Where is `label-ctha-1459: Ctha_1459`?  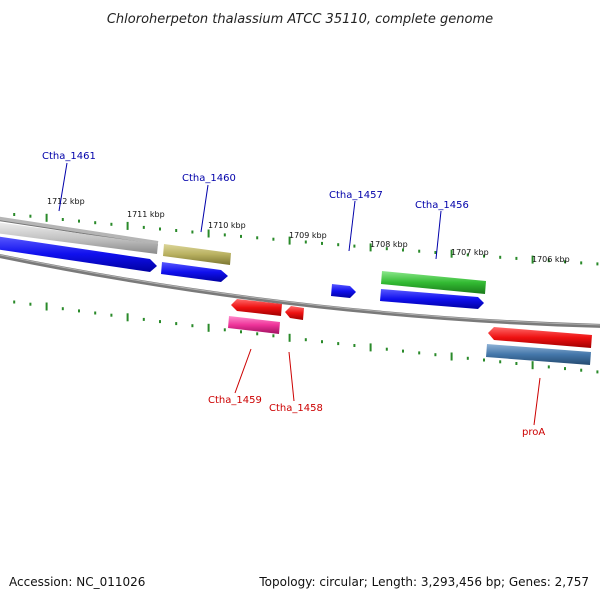
label-ctha-1459: Ctha_1459 is located at coordinates (235, 400).